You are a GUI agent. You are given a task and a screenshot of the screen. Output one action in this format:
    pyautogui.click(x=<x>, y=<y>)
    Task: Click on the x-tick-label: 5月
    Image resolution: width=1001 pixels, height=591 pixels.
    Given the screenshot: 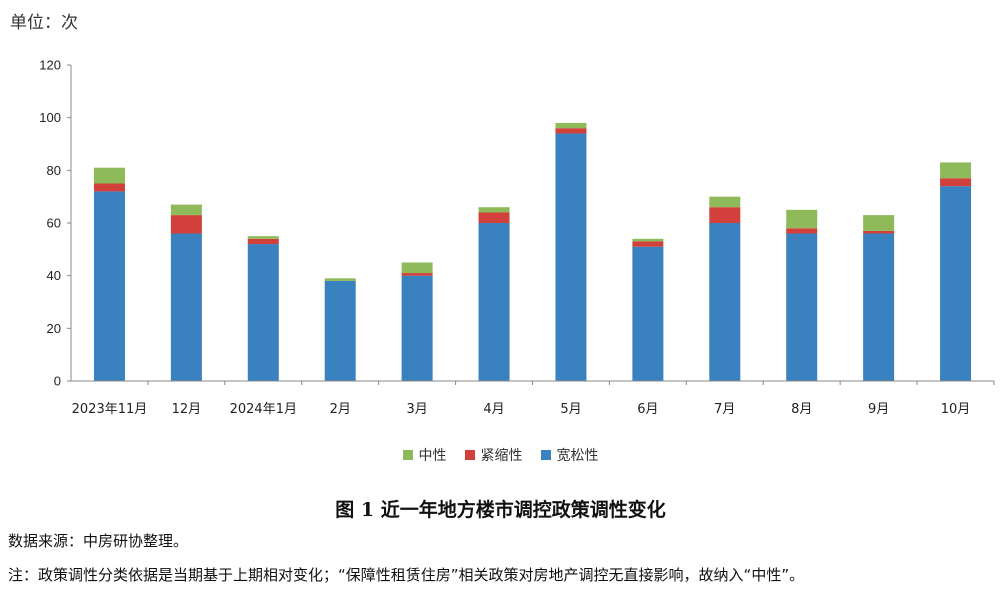 What is the action you would take?
    pyautogui.click(x=570, y=409)
    